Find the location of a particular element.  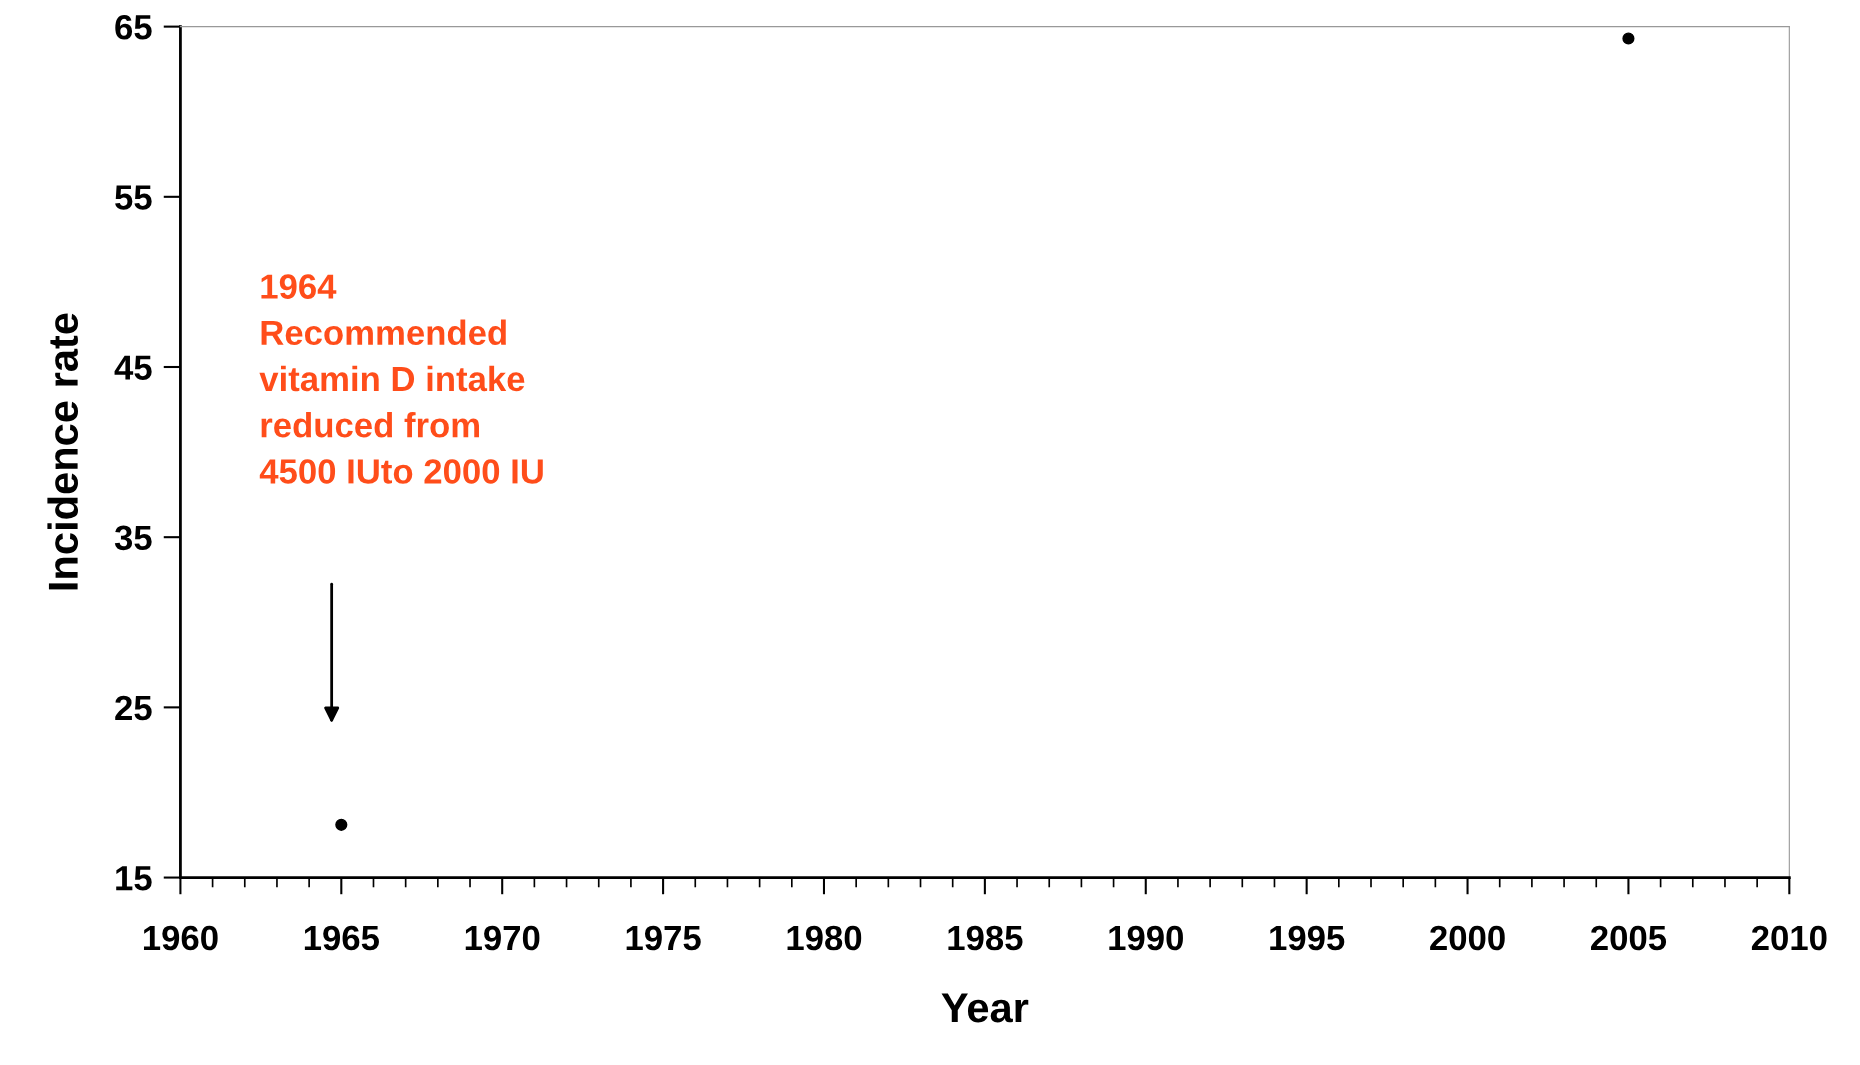

annotation: 1964 Recommended vitamin D intake reduced from 4500 IUto 2000 IU is located at coordinates (401, 379).